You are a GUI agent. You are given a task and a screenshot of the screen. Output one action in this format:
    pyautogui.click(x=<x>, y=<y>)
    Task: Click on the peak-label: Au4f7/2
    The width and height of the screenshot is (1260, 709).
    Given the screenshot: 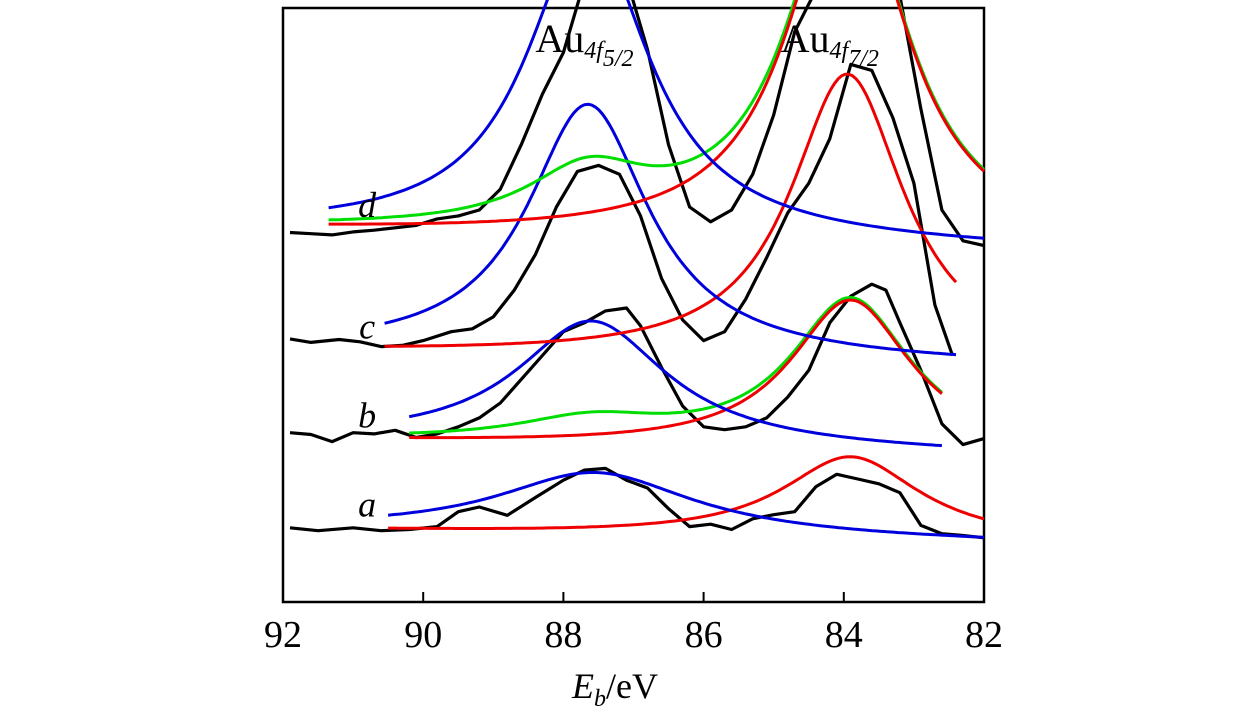 What is the action you would take?
    pyautogui.click(x=830, y=44)
    